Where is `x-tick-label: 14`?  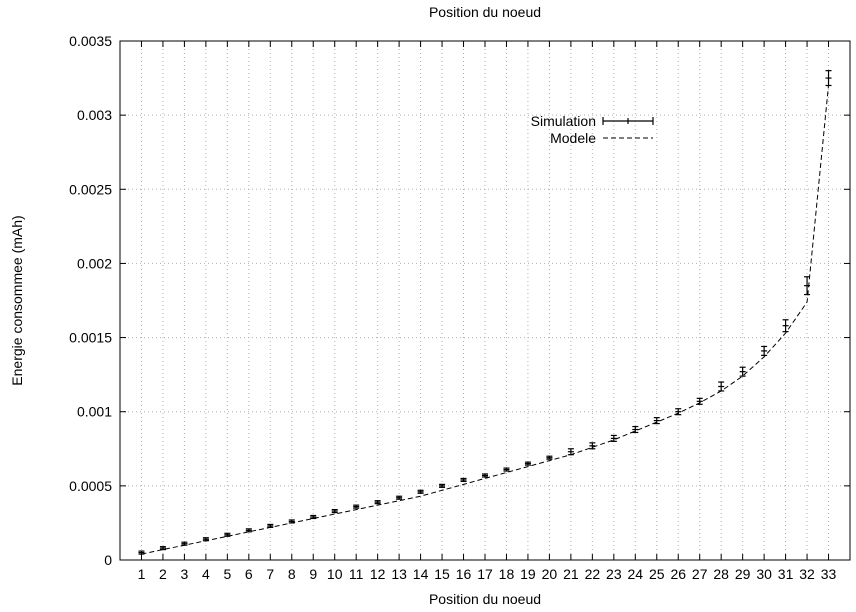
x-tick-label: 14 is located at coordinates (421, 574).